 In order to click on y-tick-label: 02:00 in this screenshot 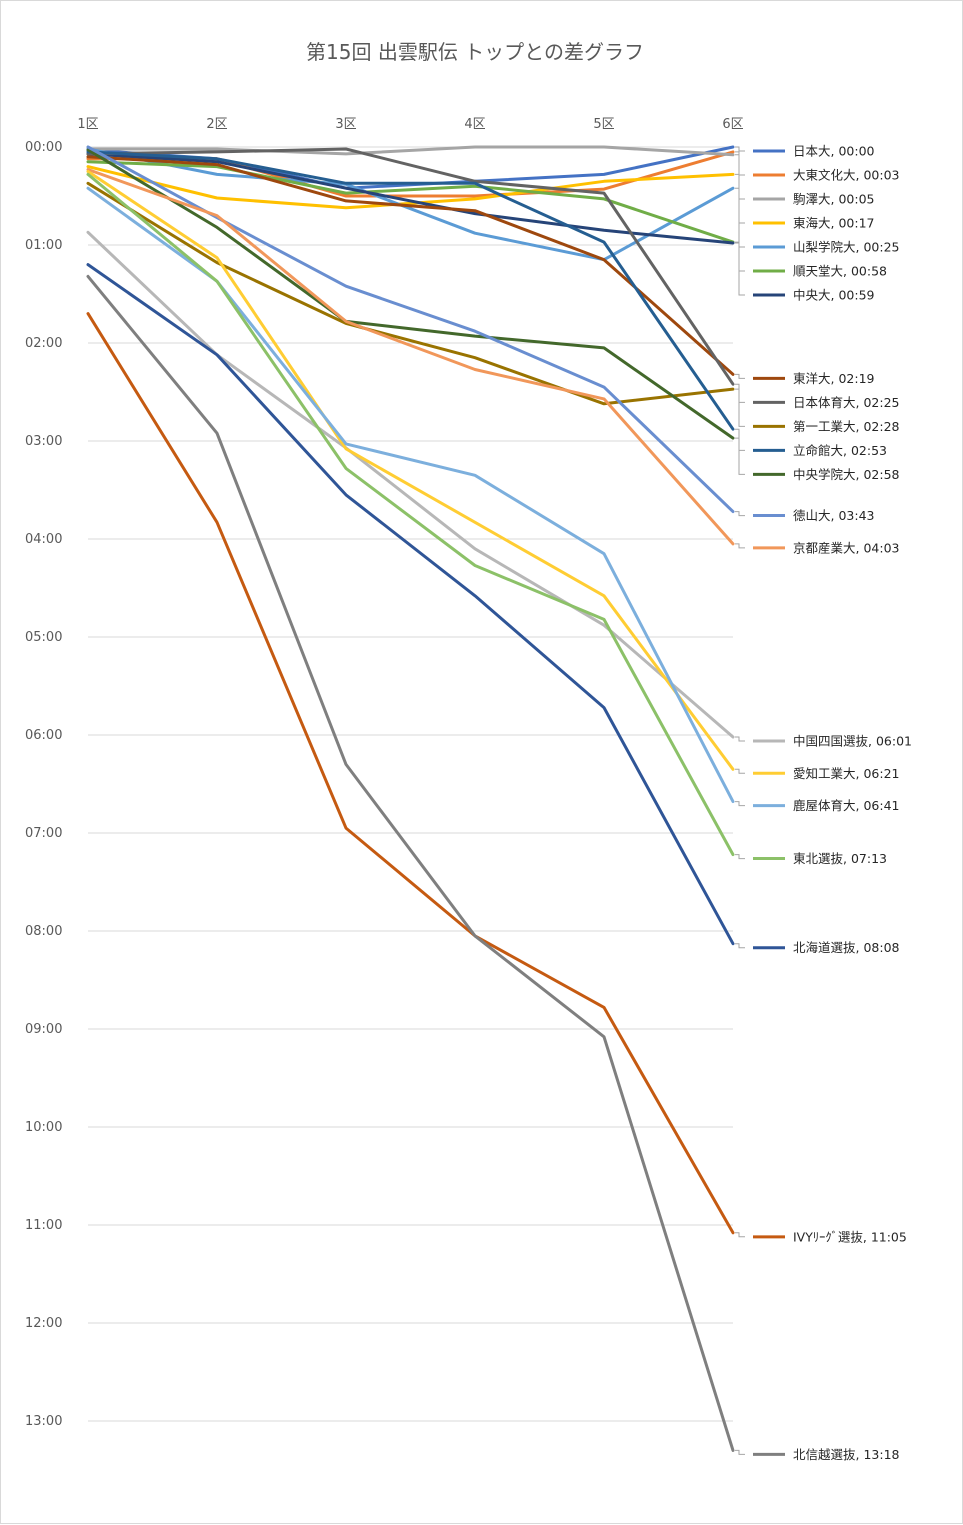, I will do `click(43, 343)`.